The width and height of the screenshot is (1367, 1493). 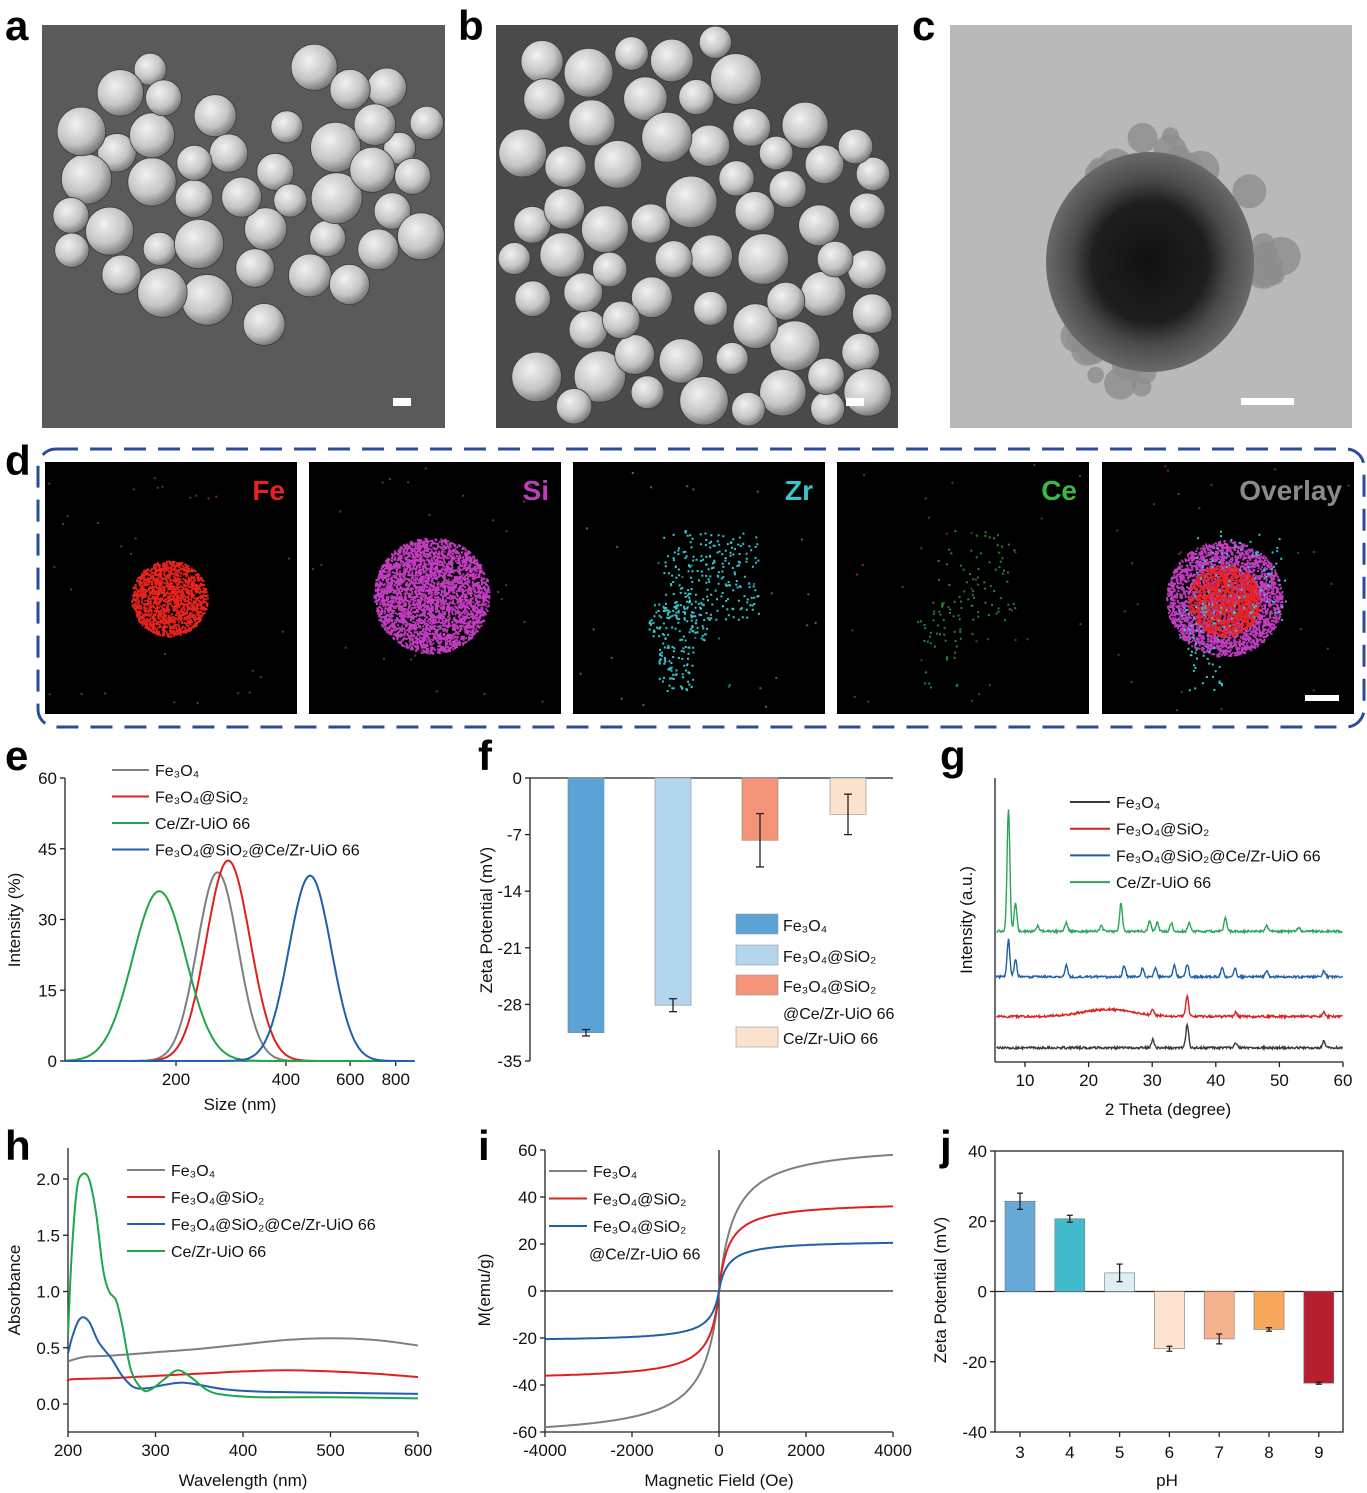 I want to click on y-axis-label: Intensity (a.u.), so click(x=966, y=920).